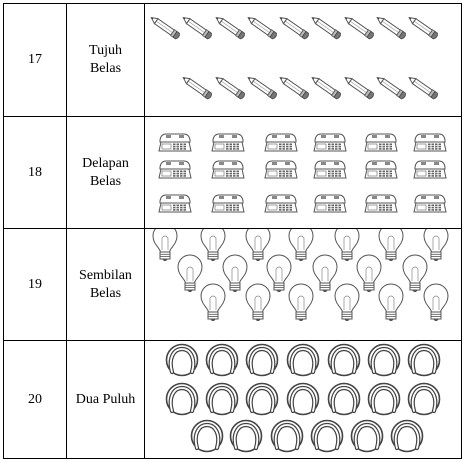 This screenshot has width=469, height=460. I want to click on number-cell: 17, so click(35, 60).